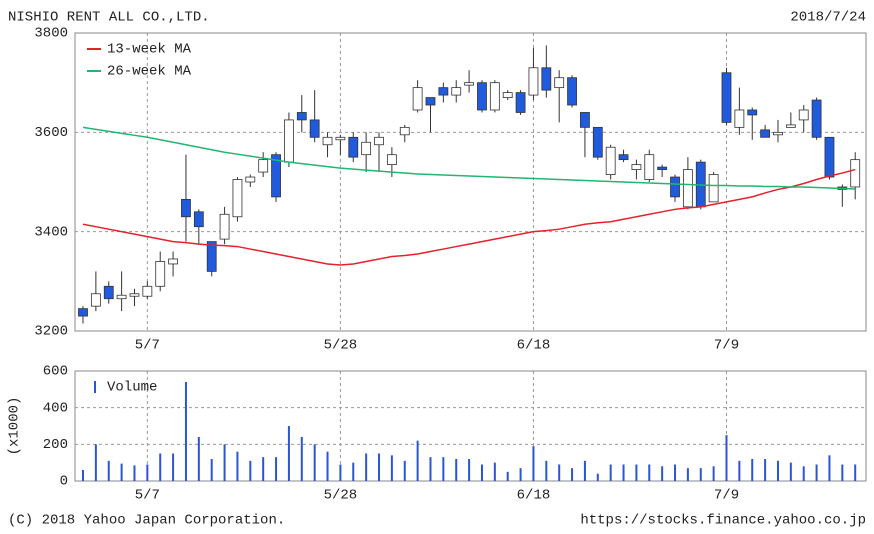 Image resolution: width=874 pixels, height=534 pixels. What do you see at coordinates (51, 232) in the screenshot?
I see `y-tick-label: 3400` at bounding box center [51, 232].